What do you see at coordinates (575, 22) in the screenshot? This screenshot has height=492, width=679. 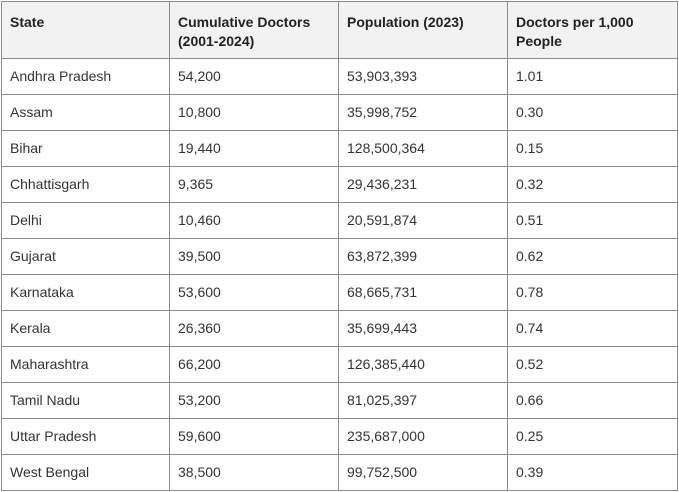 I see `header-per1000-line1: Doctors per 1,000` at bounding box center [575, 22].